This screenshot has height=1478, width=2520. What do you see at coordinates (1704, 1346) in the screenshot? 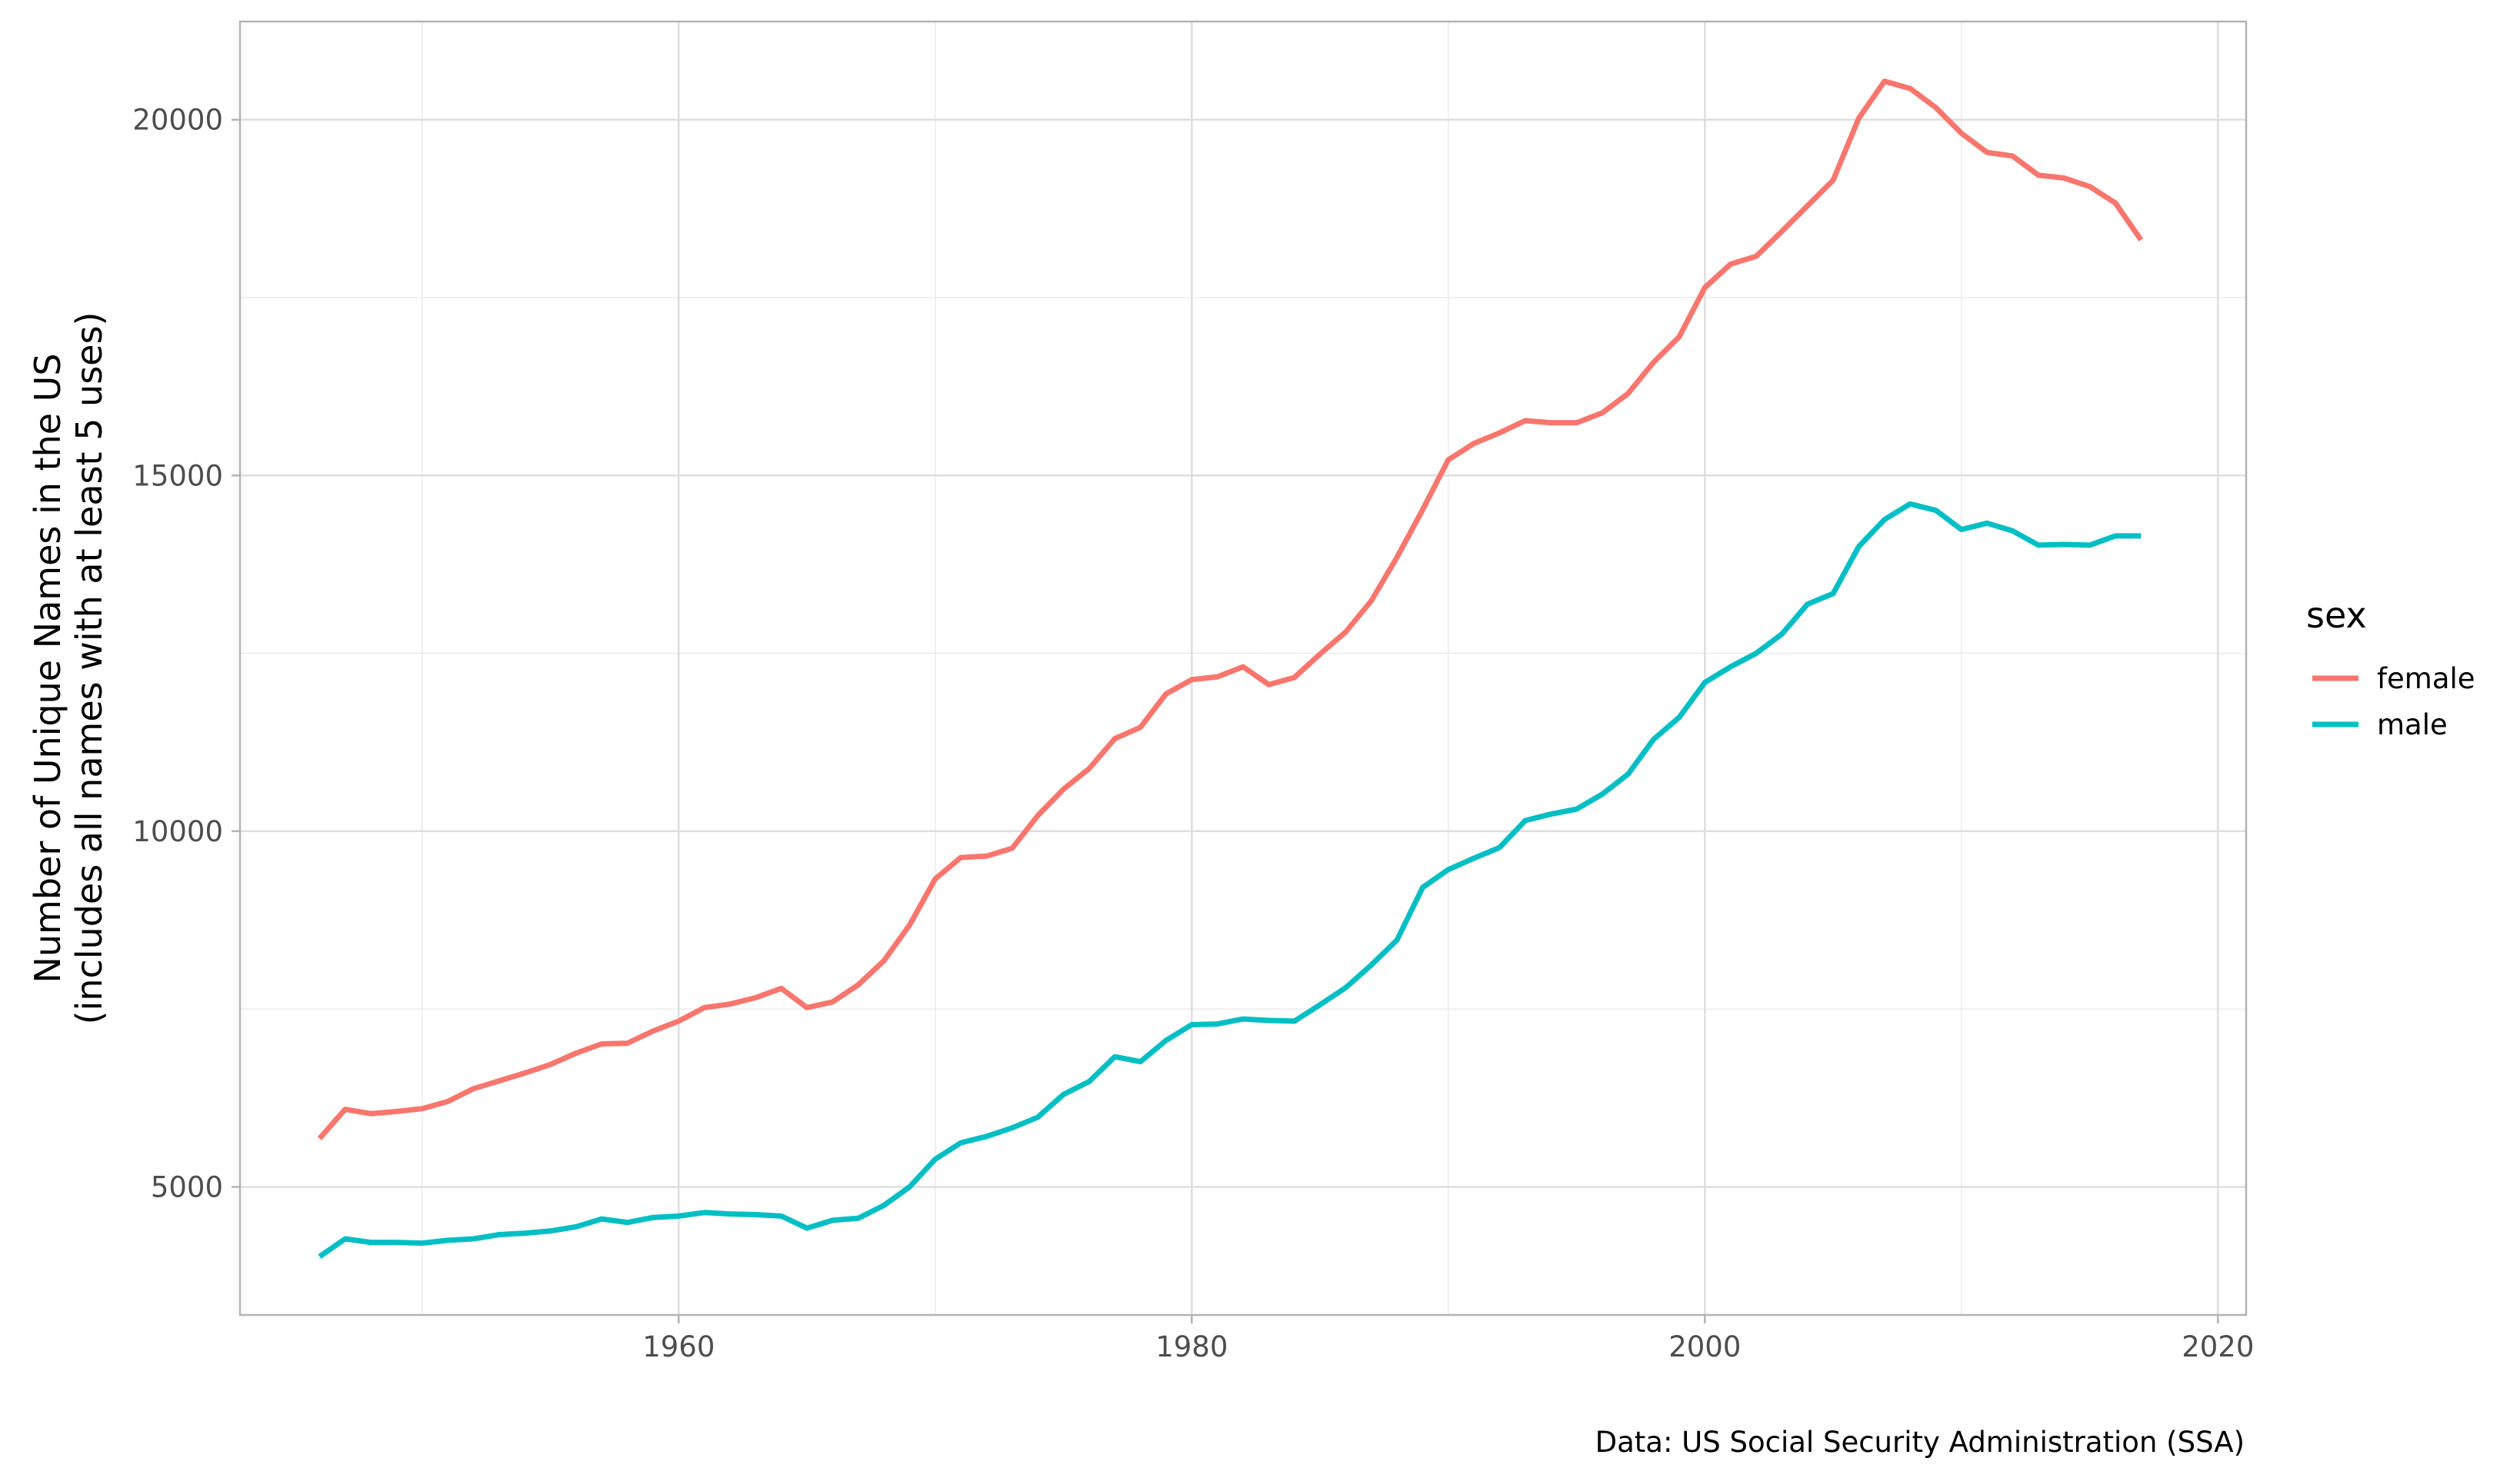
I see `x-tick-label: 2000` at bounding box center [1704, 1346].